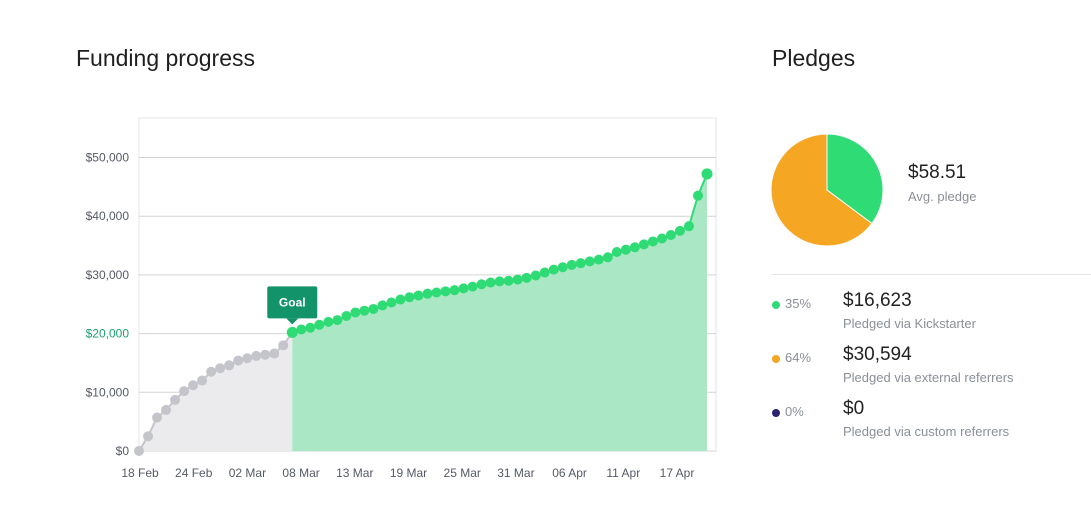  Describe the element at coordinates (942, 196) in the screenshot. I see `avg-pledge-label: Avg. pledge` at that location.